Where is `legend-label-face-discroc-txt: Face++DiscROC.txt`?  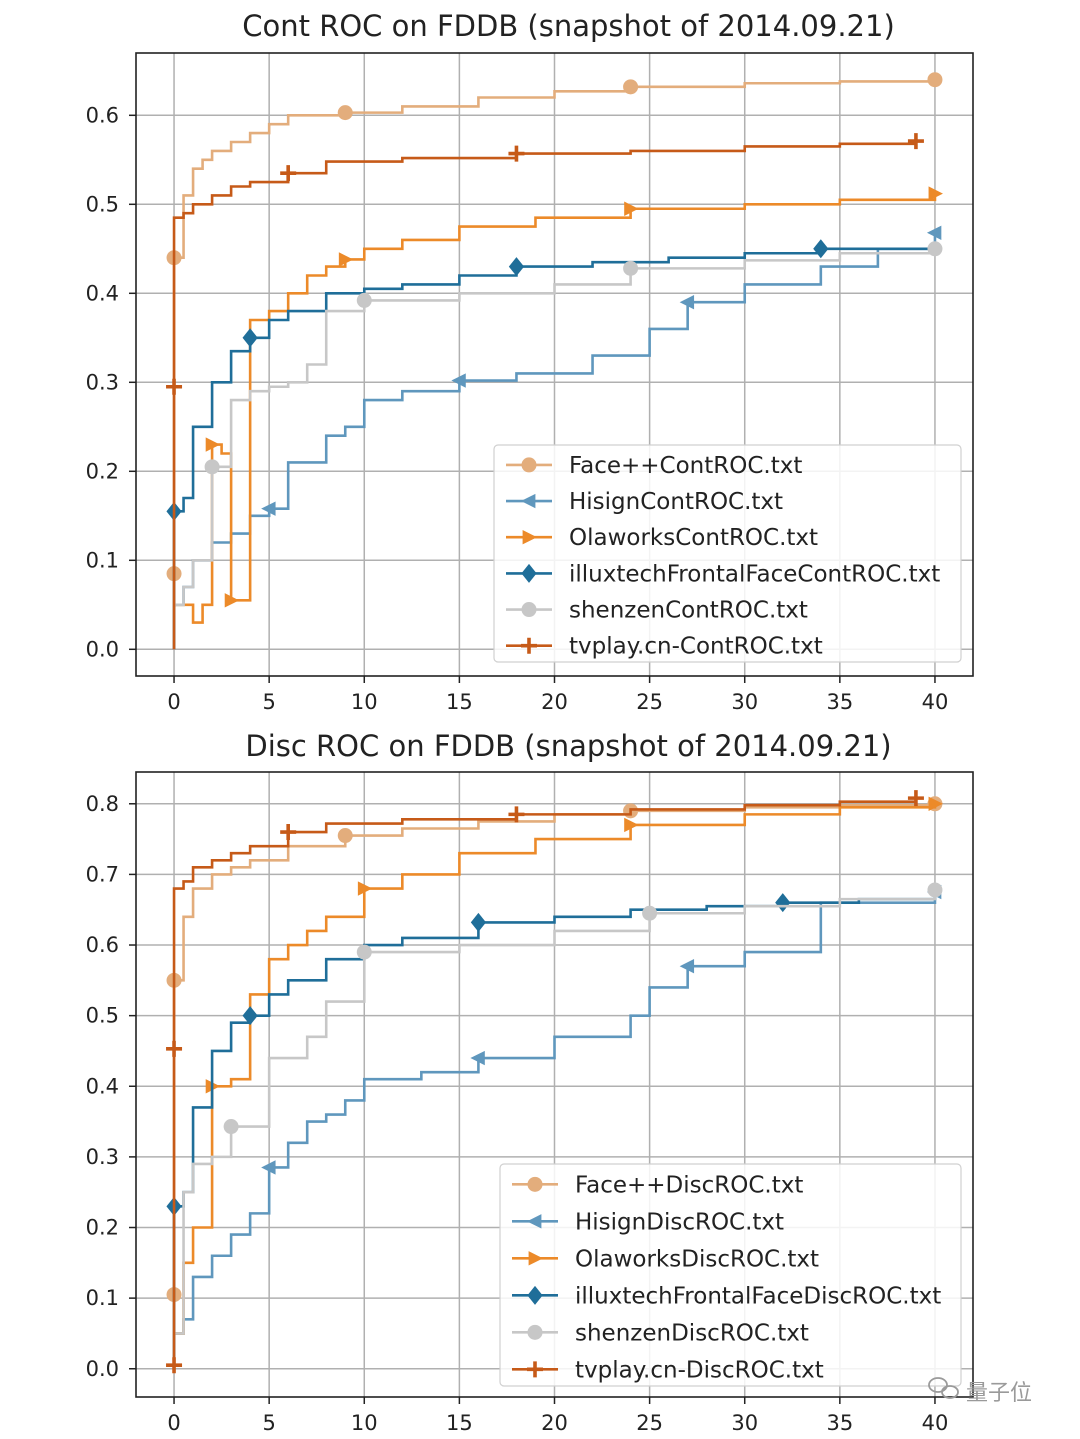 legend-label-face-discroc-txt: Face++DiscROC.txt is located at coordinates (689, 1185).